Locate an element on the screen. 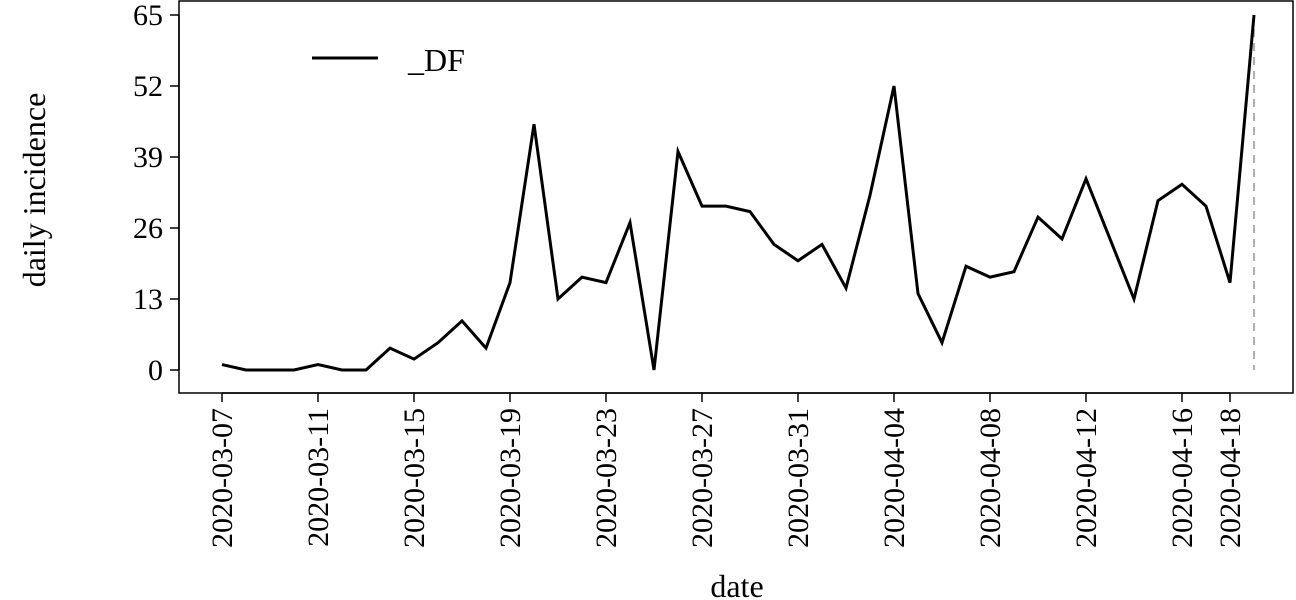 This screenshot has height=600, width=1296. y-tick-label: 26 is located at coordinates (148, 228).